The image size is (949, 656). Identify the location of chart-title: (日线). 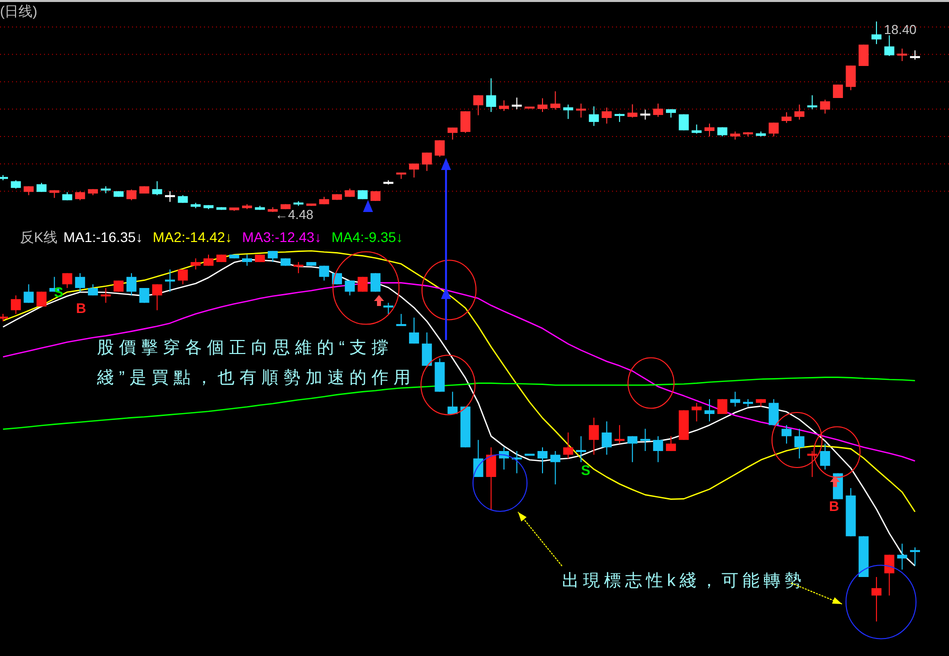
(19, 11).